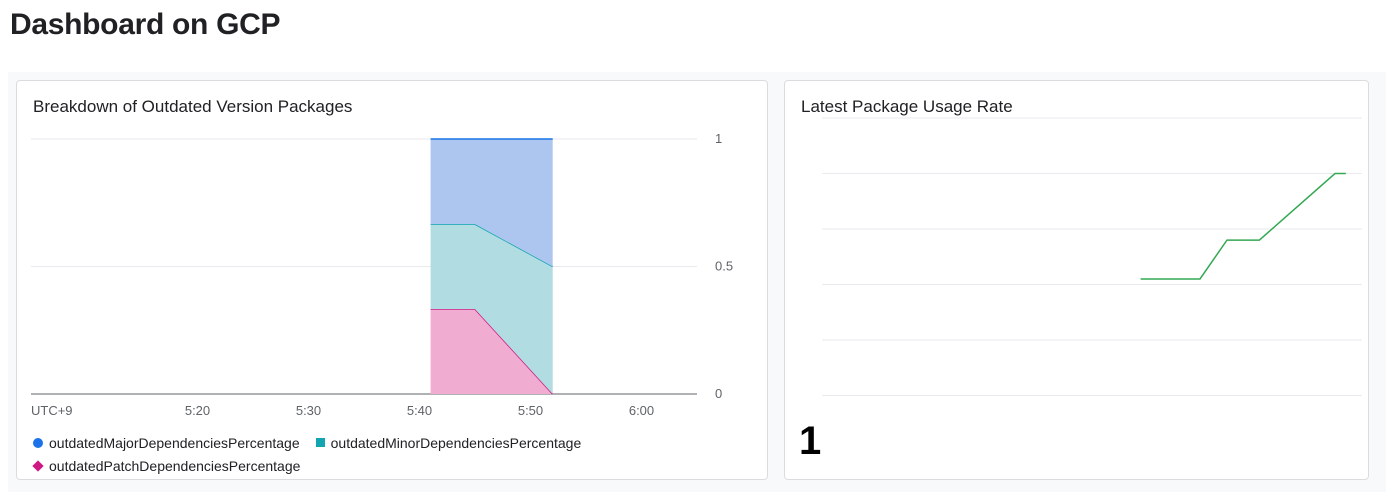  I want to click on legend-marker-diamond, so click(38, 465).